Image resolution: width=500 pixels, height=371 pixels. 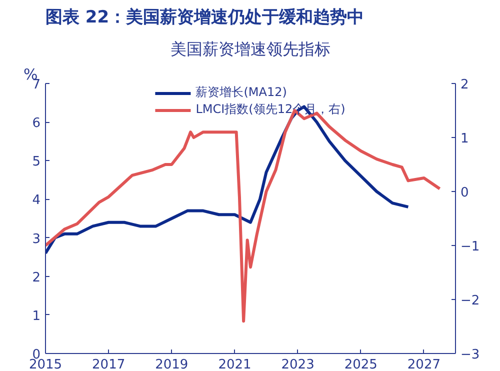 What do you see at coordinates (36, 200) in the screenshot?
I see `y-tick-label: 4` at bounding box center [36, 200].